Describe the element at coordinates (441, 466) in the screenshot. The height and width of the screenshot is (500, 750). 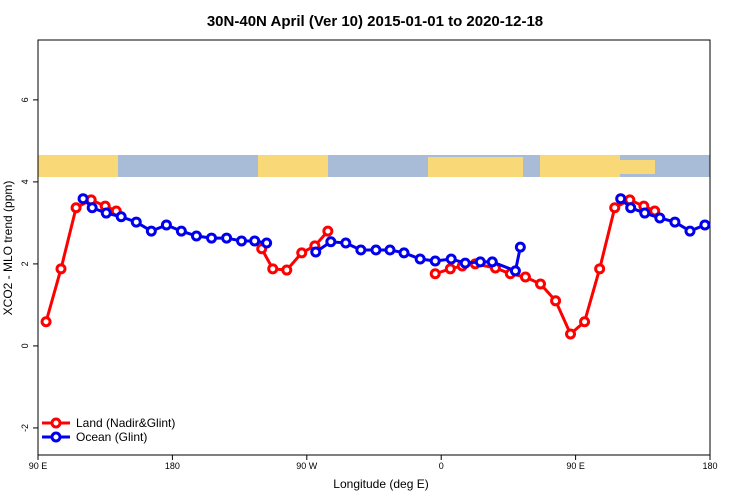
I see `x-tick-label: 0` at that location.